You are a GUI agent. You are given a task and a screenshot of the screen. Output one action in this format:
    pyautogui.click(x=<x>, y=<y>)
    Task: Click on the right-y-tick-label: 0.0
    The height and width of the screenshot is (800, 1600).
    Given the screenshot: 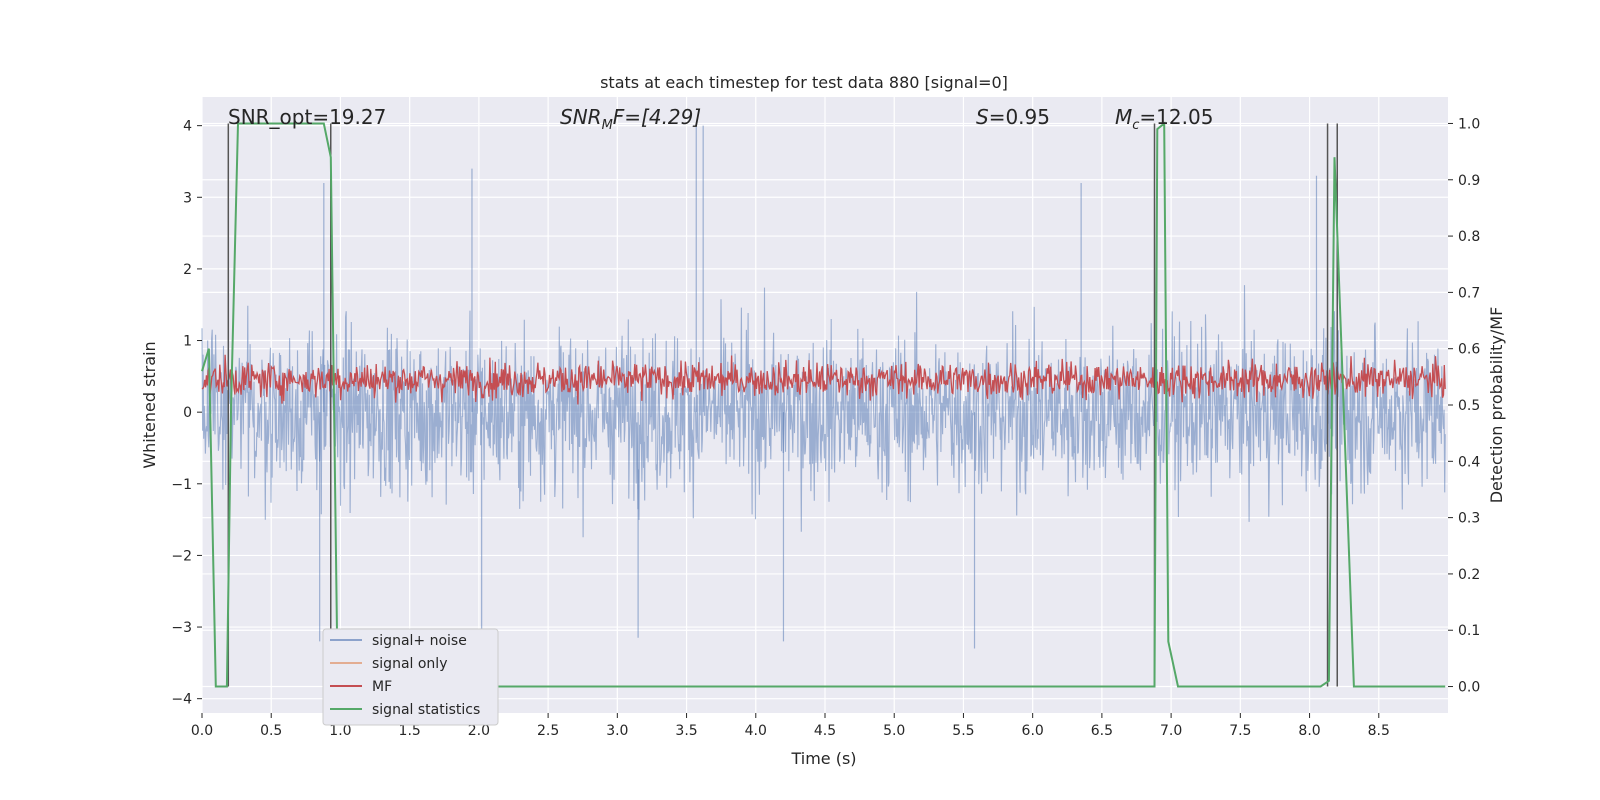 What is the action you would take?
    pyautogui.click(x=1469, y=688)
    